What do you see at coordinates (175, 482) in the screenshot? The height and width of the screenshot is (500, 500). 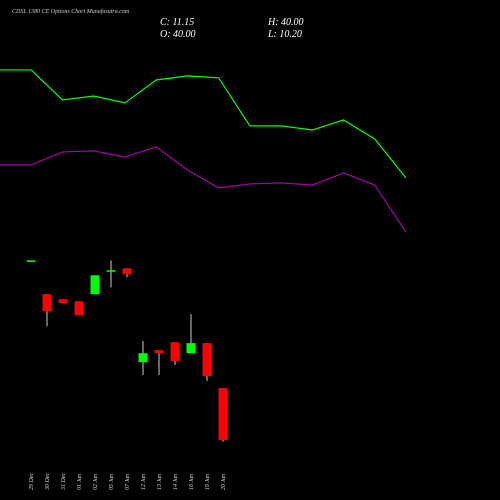 I see `x-tick-label: 14 Jan` at bounding box center [175, 482].